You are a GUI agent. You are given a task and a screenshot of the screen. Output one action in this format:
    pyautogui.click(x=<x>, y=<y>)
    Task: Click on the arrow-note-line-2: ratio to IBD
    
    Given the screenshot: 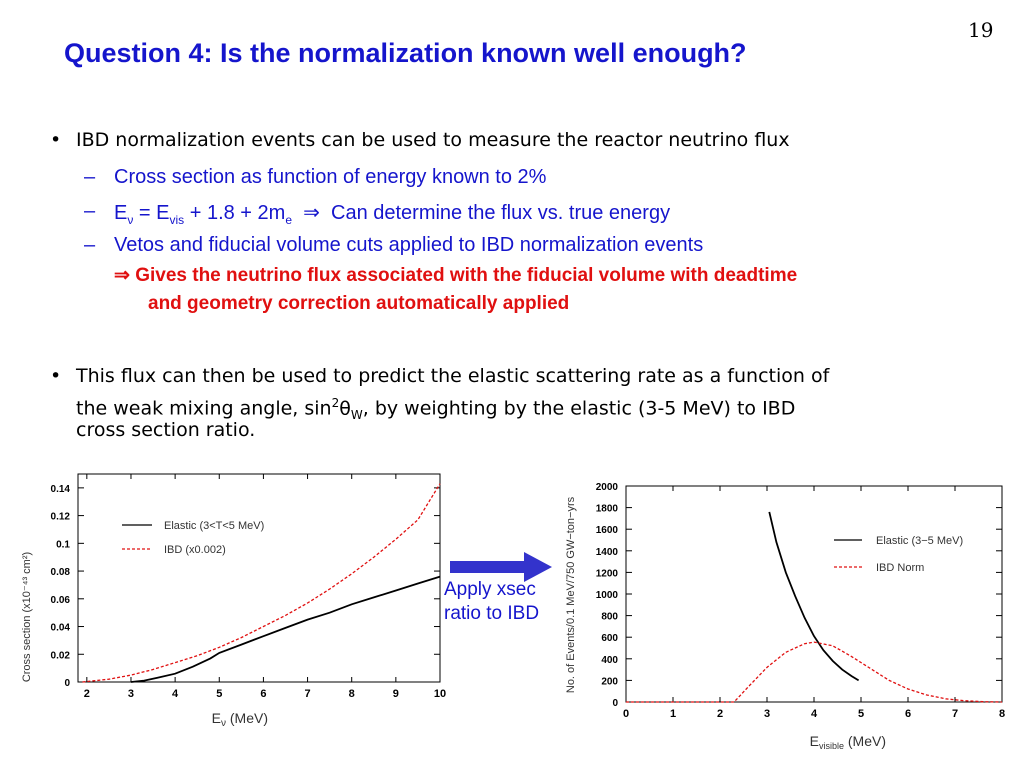 What is the action you would take?
    pyautogui.click(x=492, y=613)
    